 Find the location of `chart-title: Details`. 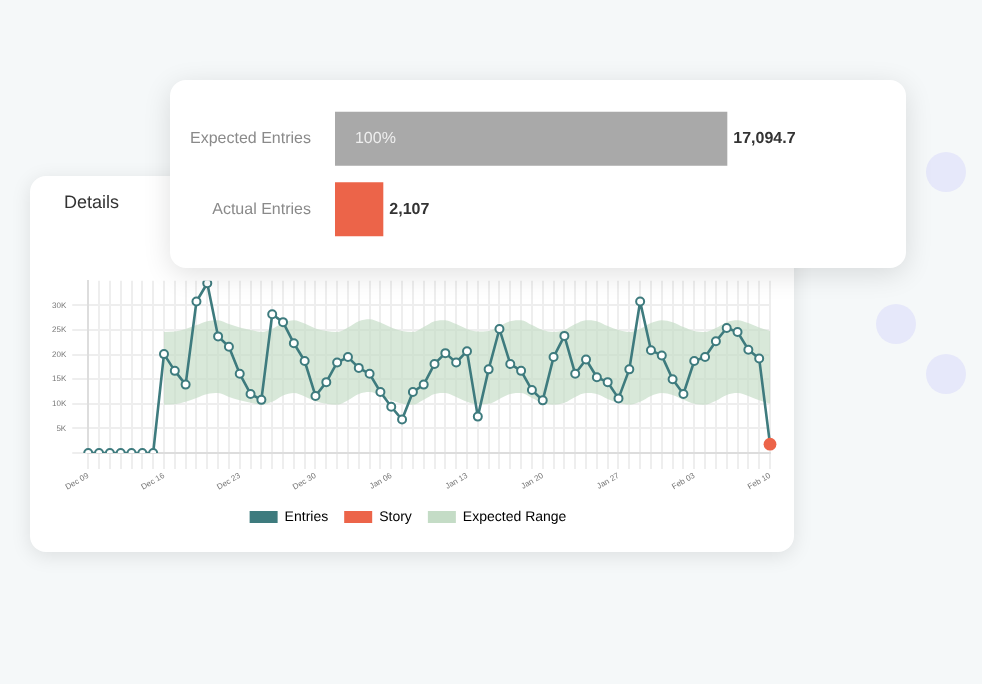

chart-title: Details is located at coordinates (92, 202).